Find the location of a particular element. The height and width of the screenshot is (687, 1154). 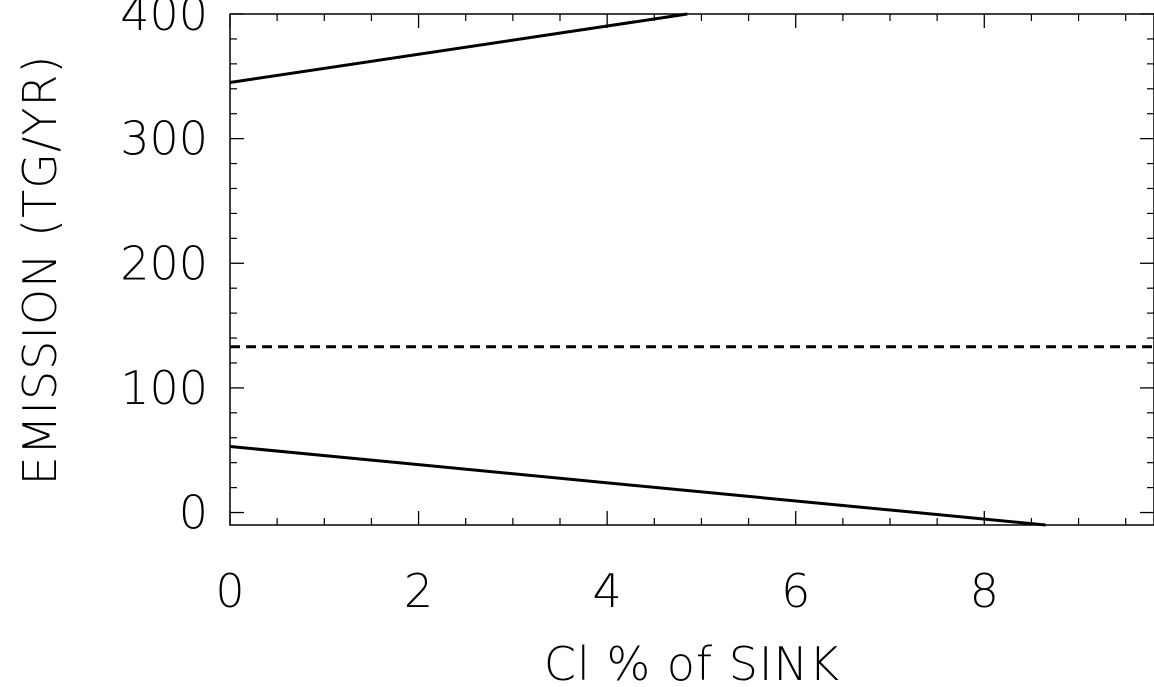

y-tick-label: 200 is located at coordinates (164, 263).